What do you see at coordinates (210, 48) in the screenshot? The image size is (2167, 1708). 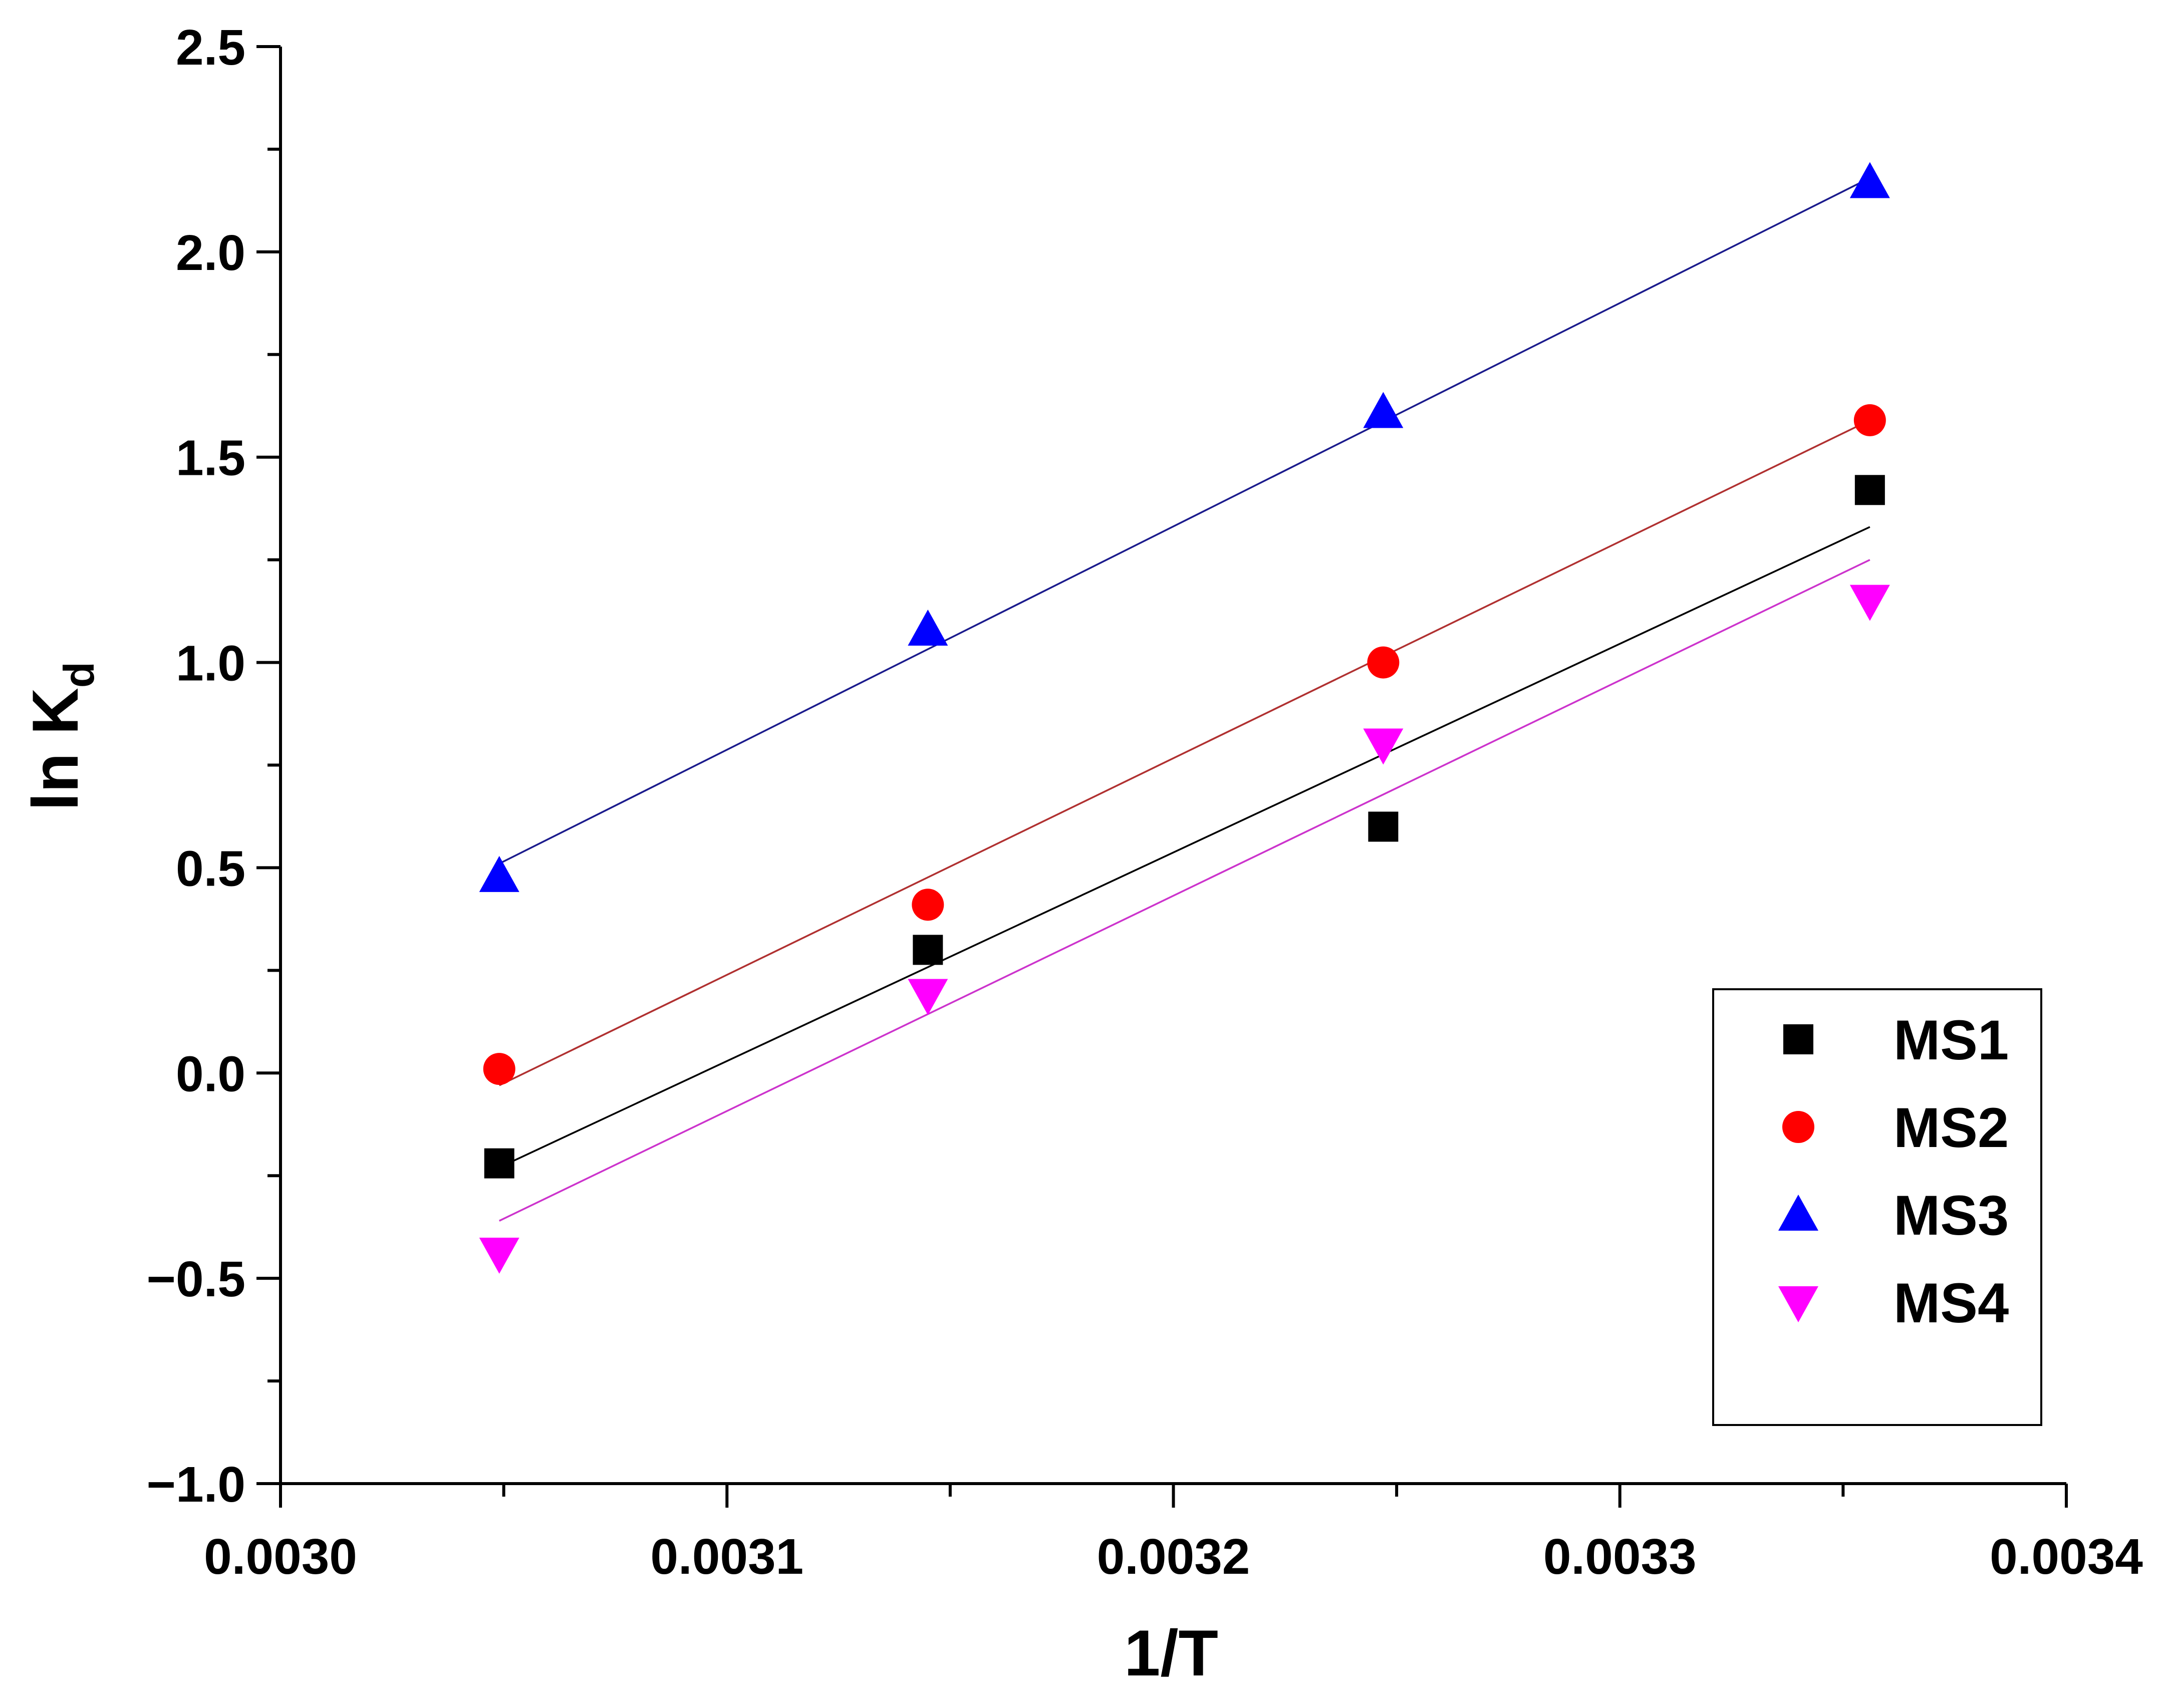 I see `y-tick-label: 2.5` at bounding box center [210, 48].